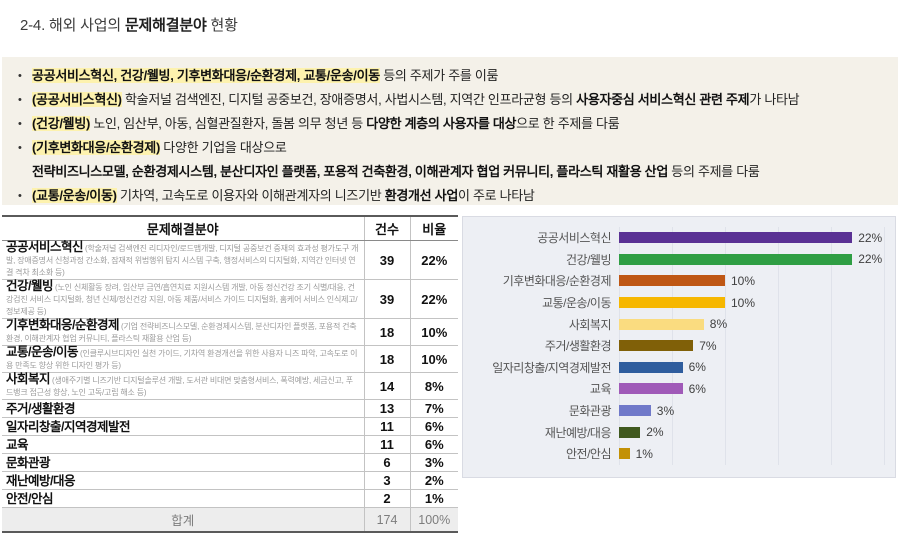 The height and width of the screenshot is (533, 900). I want to click on bullet-segment: 사용자중심 서비스혁신 관련 주제, so click(663, 99).